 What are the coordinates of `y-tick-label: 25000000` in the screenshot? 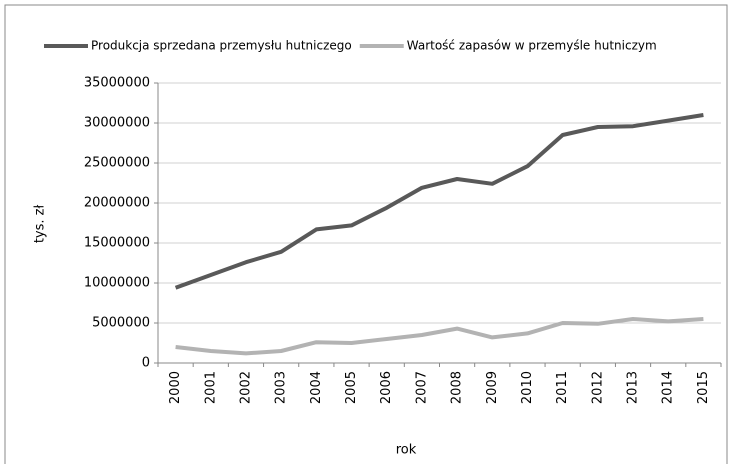 It's located at (117, 163).